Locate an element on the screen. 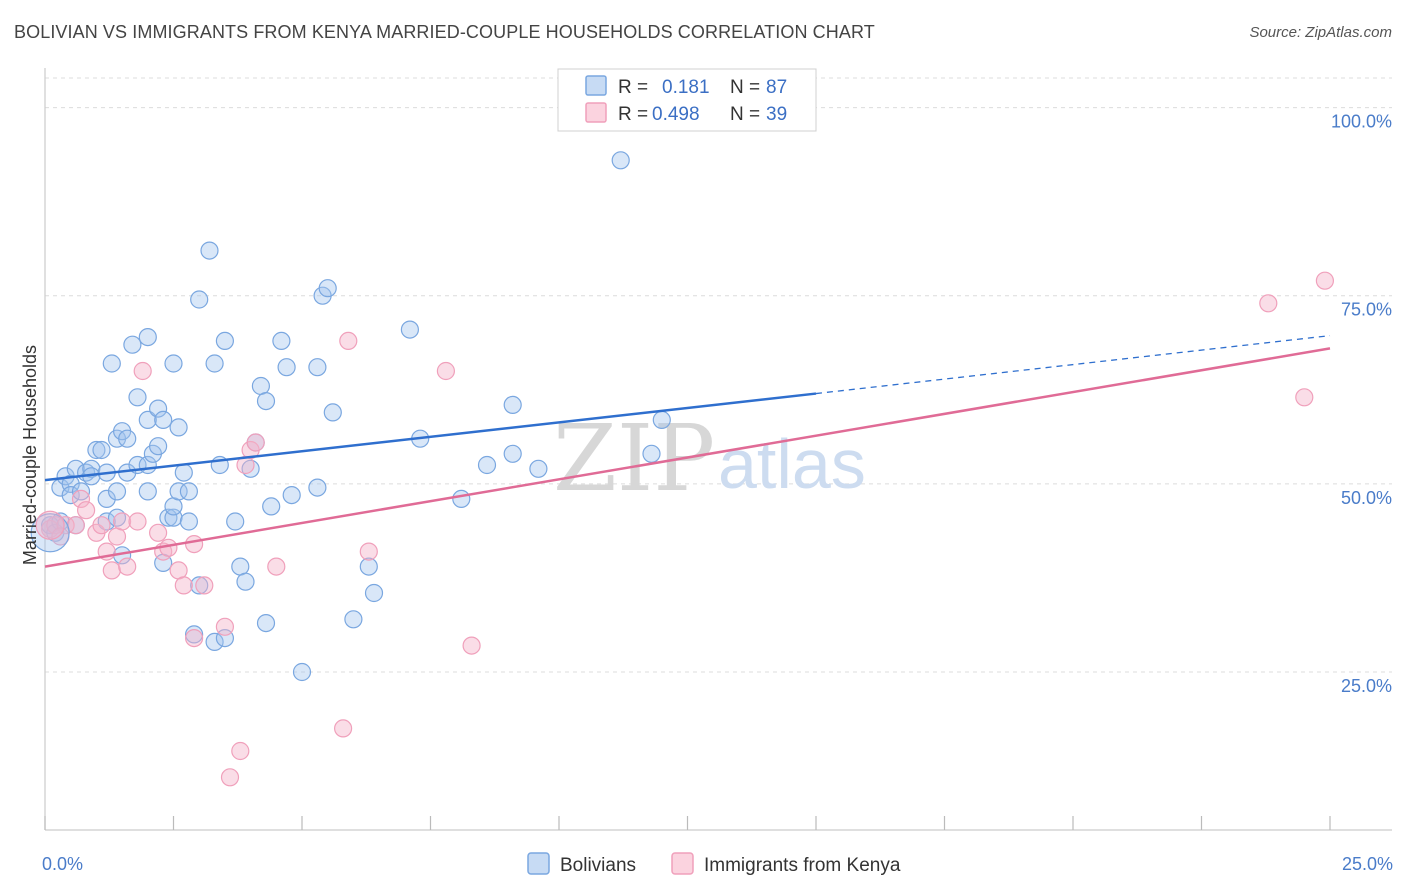 Image resolution: width=1406 pixels, height=892 pixels. legend-kenya-swatch is located at coordinates (682, 863).